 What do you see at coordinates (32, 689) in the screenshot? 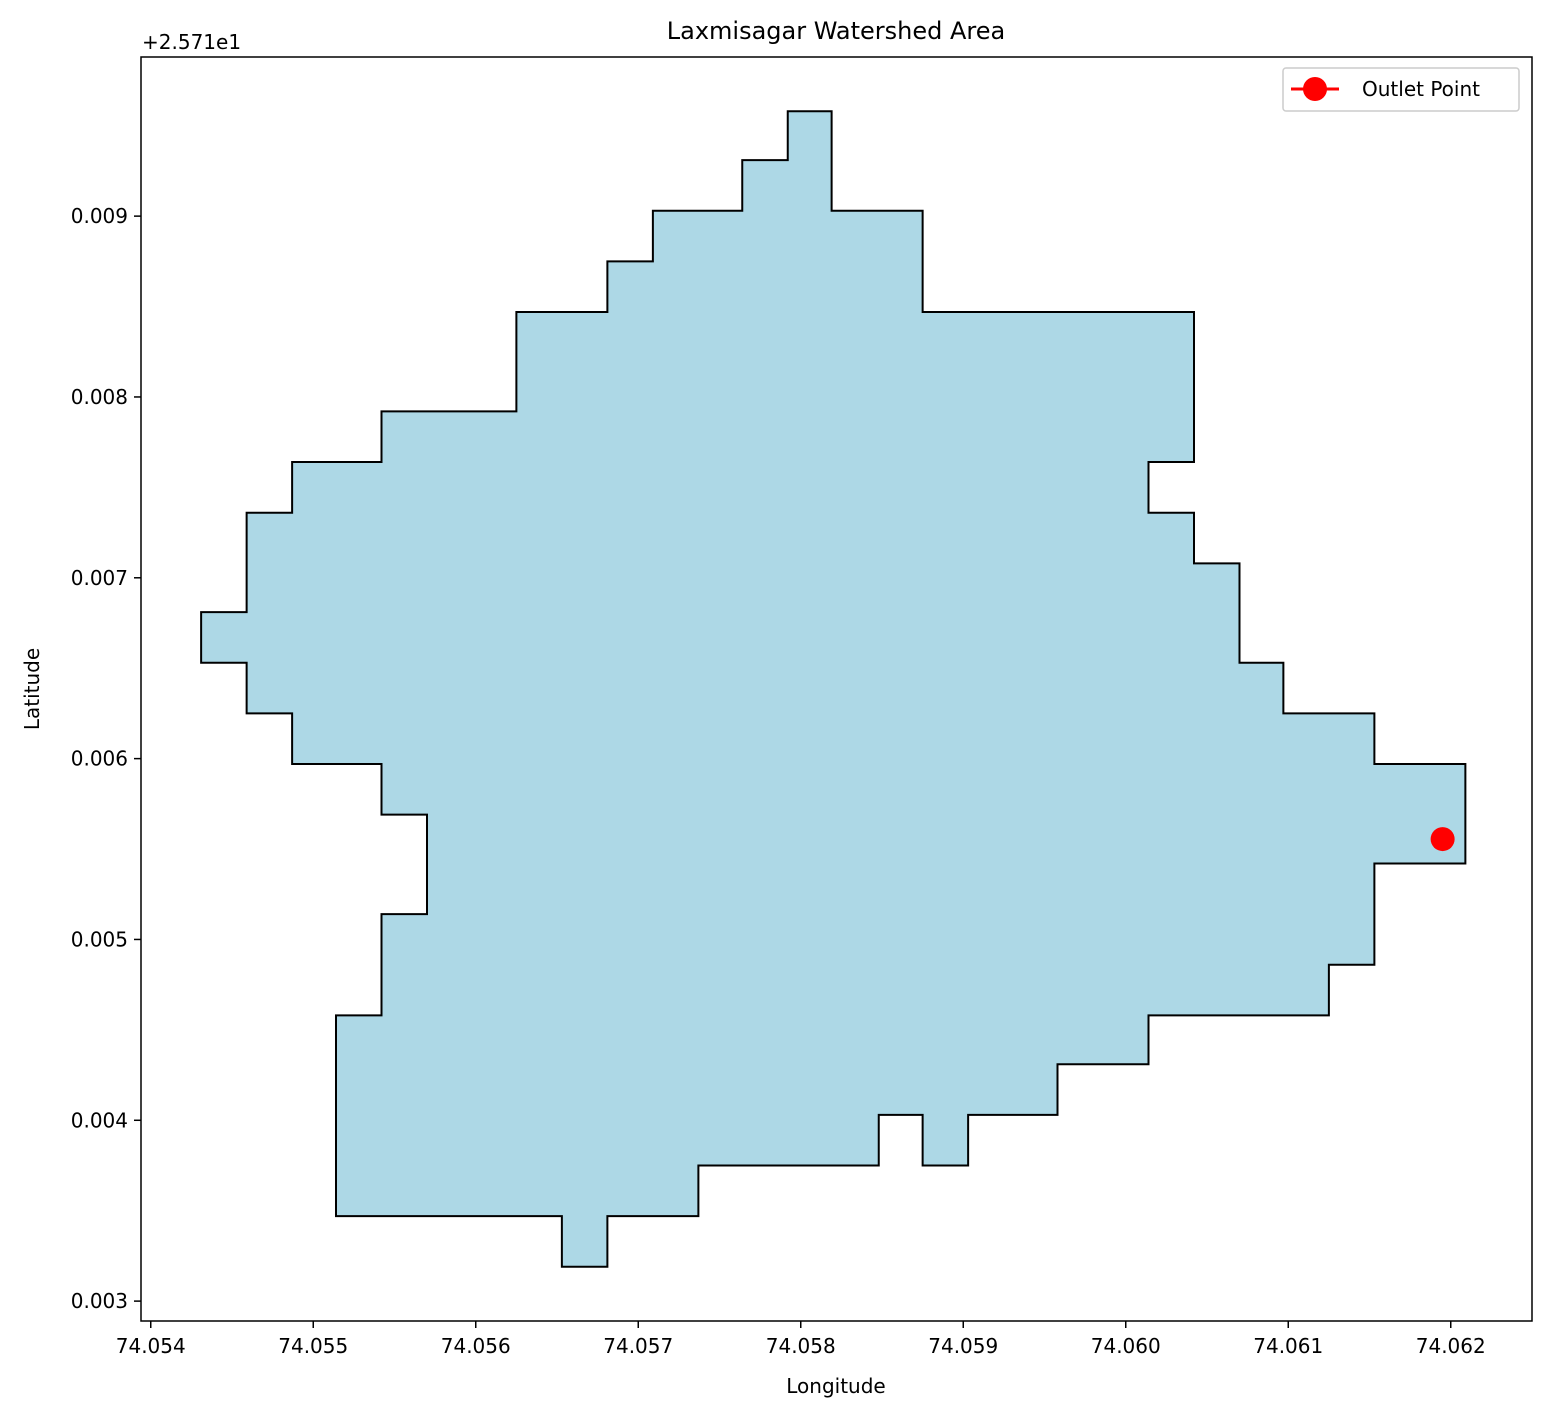
I see `y-axis-label: Latitude` at bounding box center [32, 689].